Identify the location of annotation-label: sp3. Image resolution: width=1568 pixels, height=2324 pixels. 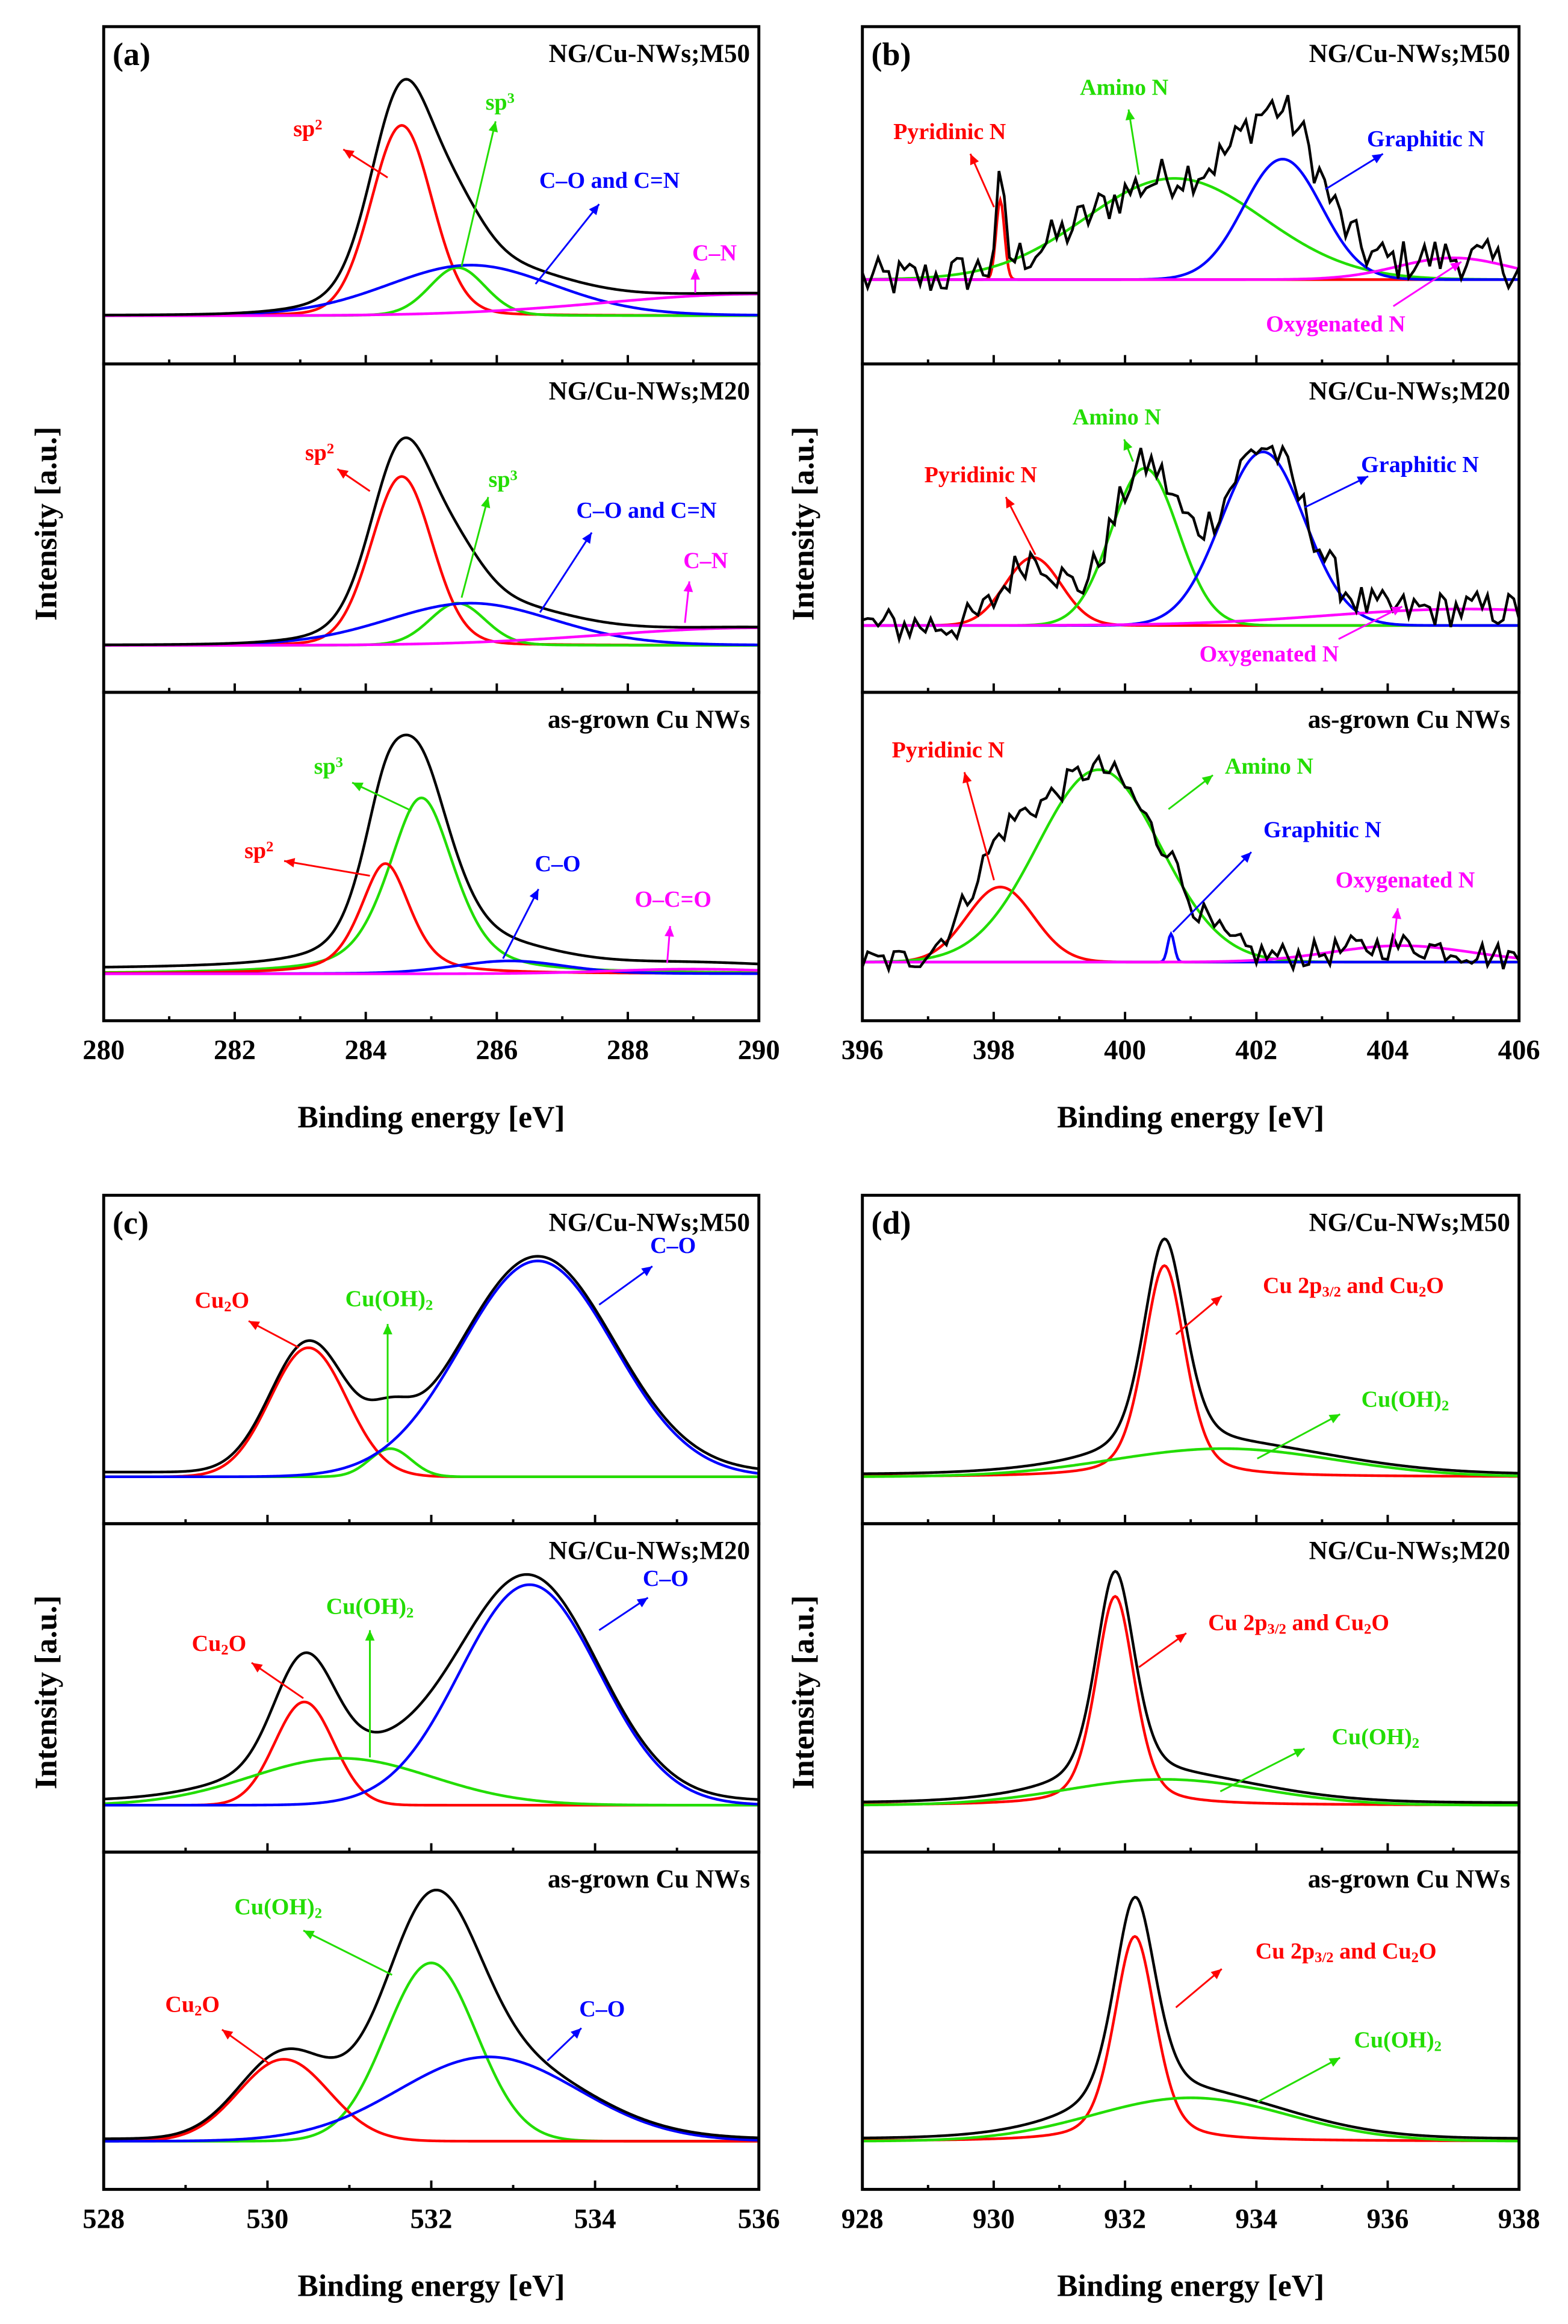
(503, 479).